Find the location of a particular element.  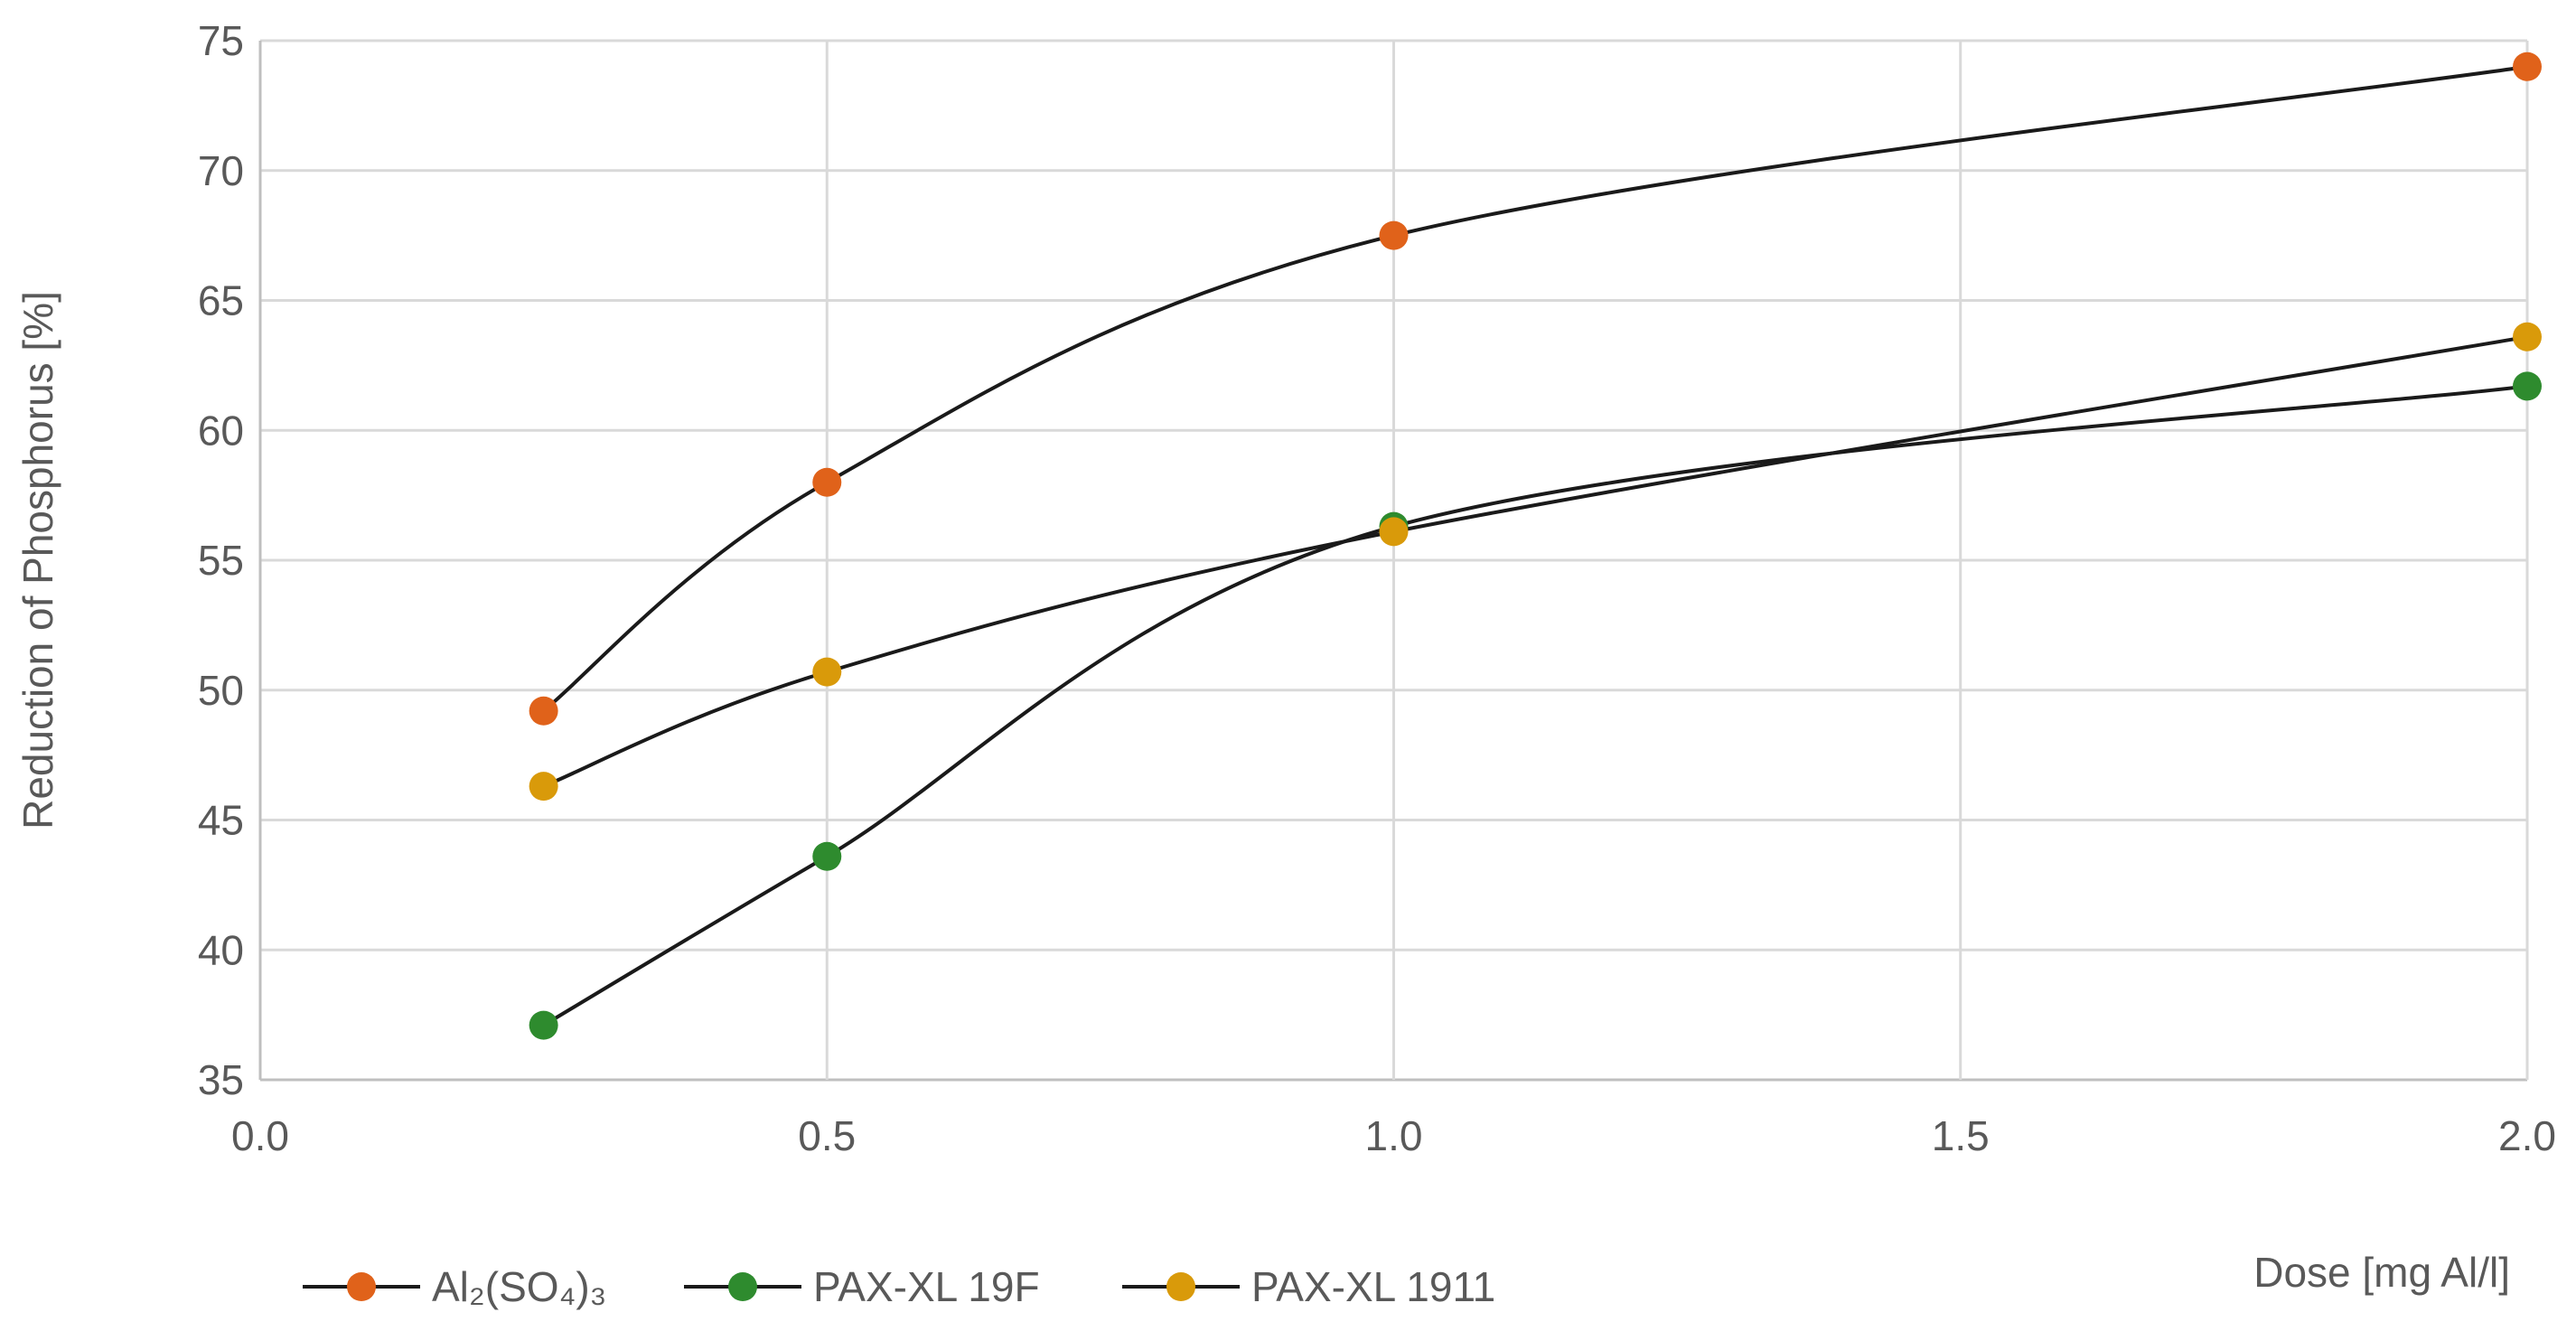

legend: Al₂(SO₄)₃ PAX-XL 19F PAX-XL 1911 is located at coordinates (899, 1286).